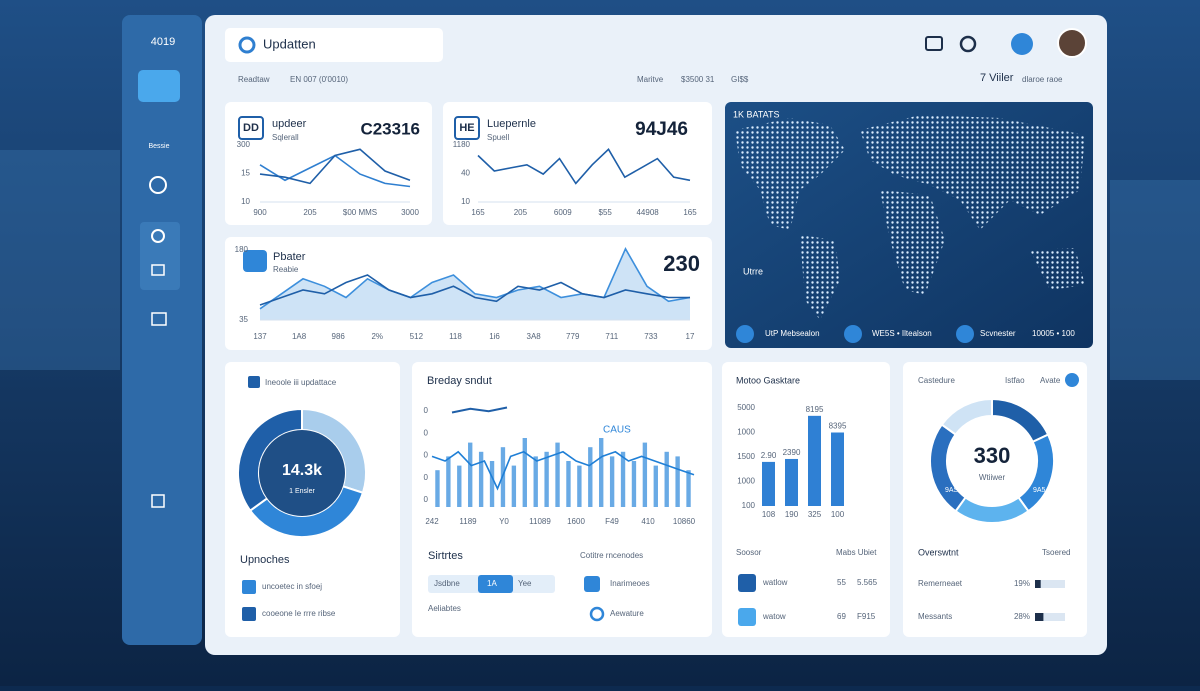 Image resolution: width=1200 pixels, height=691 pixels. I want to click on tab: Jsdbne, so click(447, 583).